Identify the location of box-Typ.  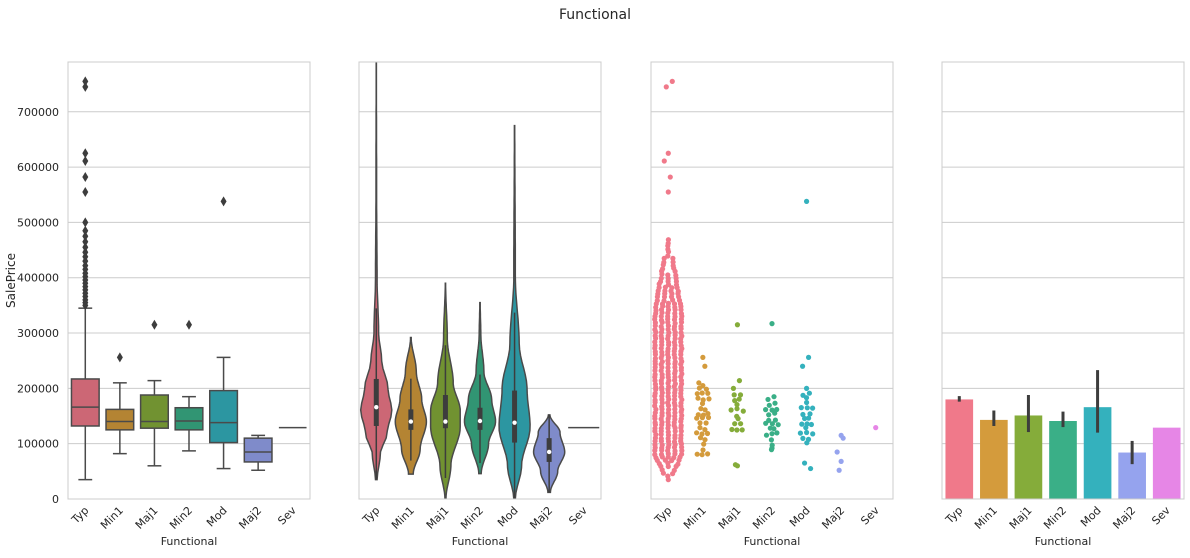
(85, 402).